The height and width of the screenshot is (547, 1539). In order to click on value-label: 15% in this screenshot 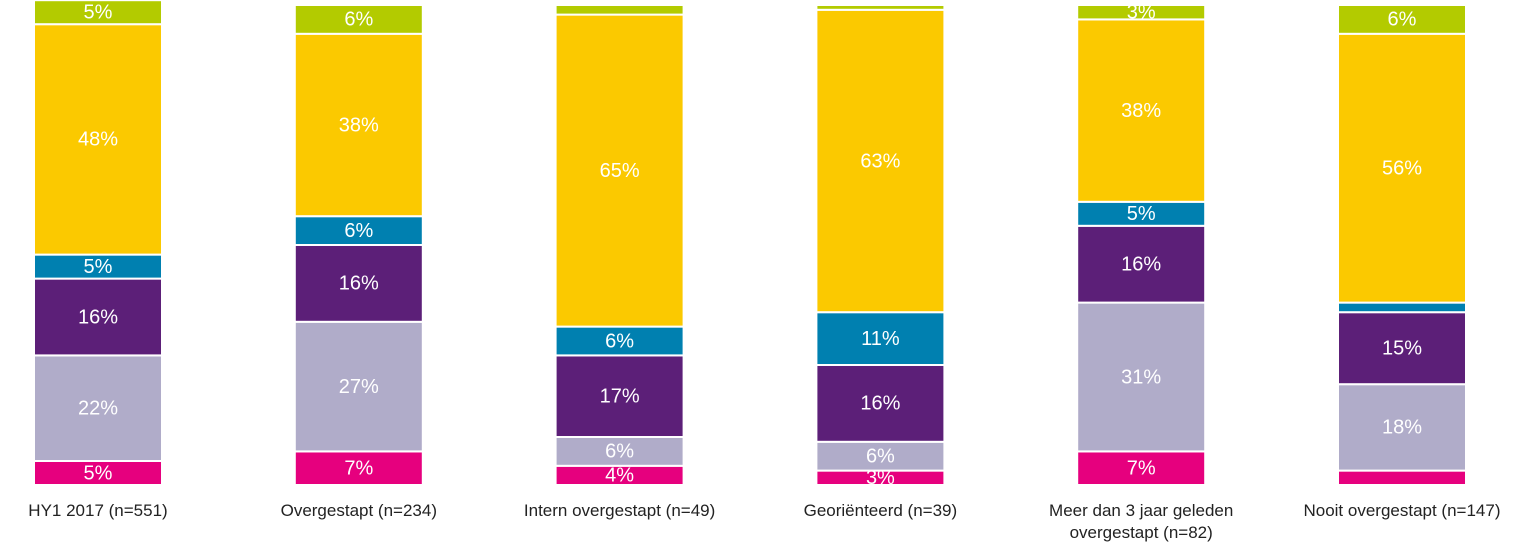, I will do `click(1402, 348)`.